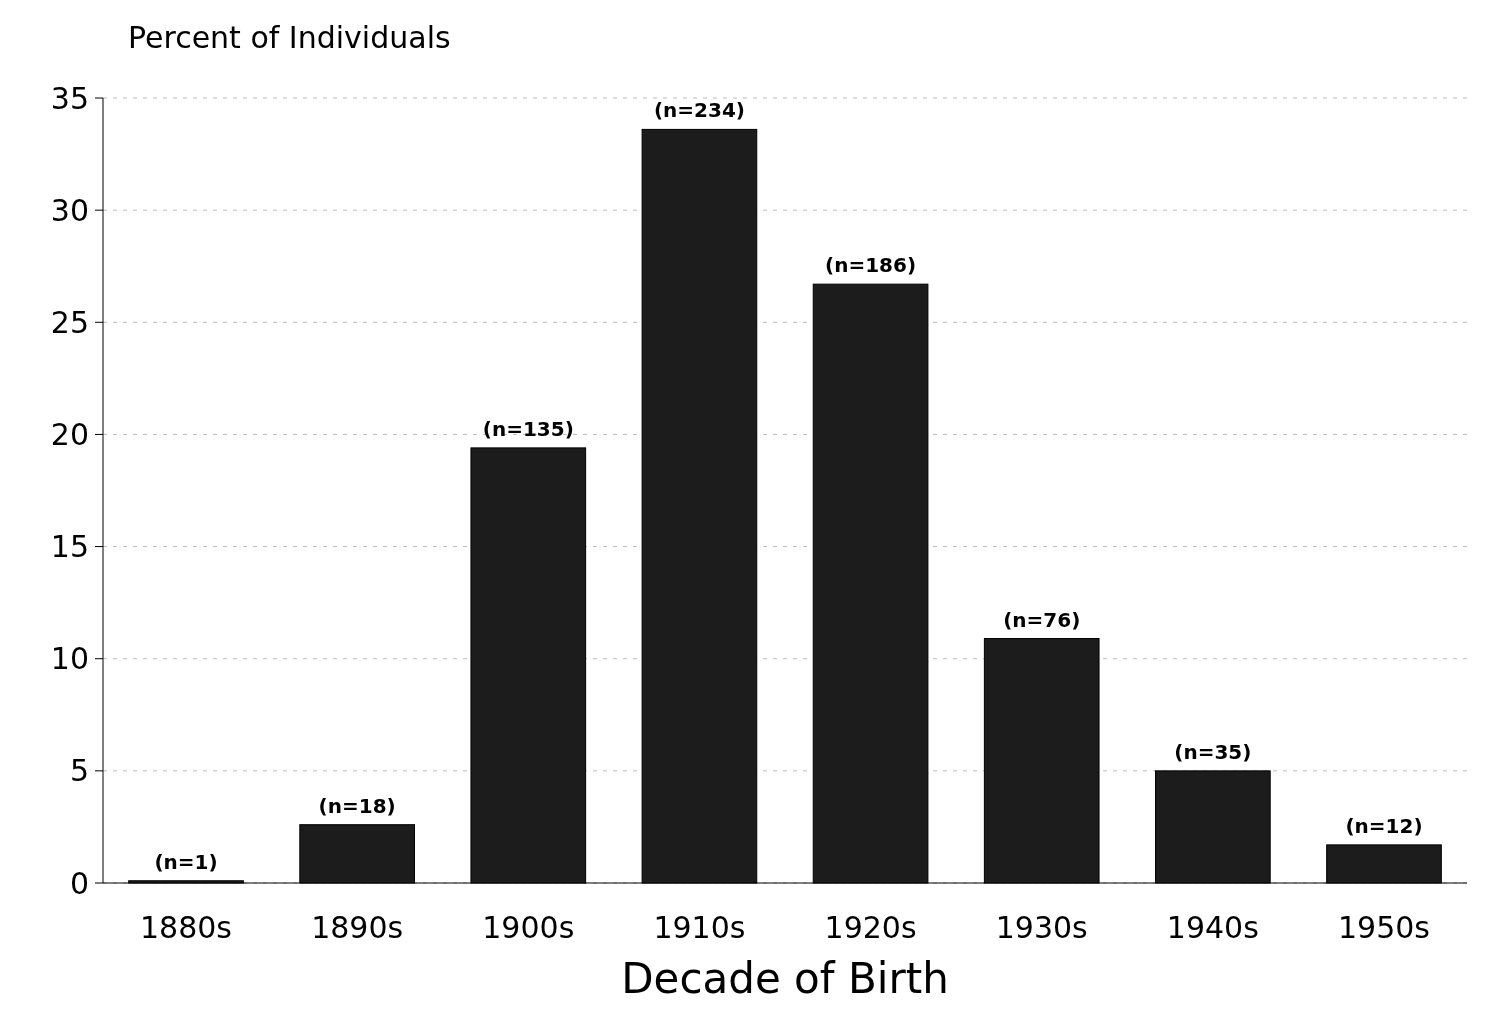 The height and width of the screenshot is (1016, 1495). I want to click on y-axis-title: Percent of Individuals, so click(289, 37).